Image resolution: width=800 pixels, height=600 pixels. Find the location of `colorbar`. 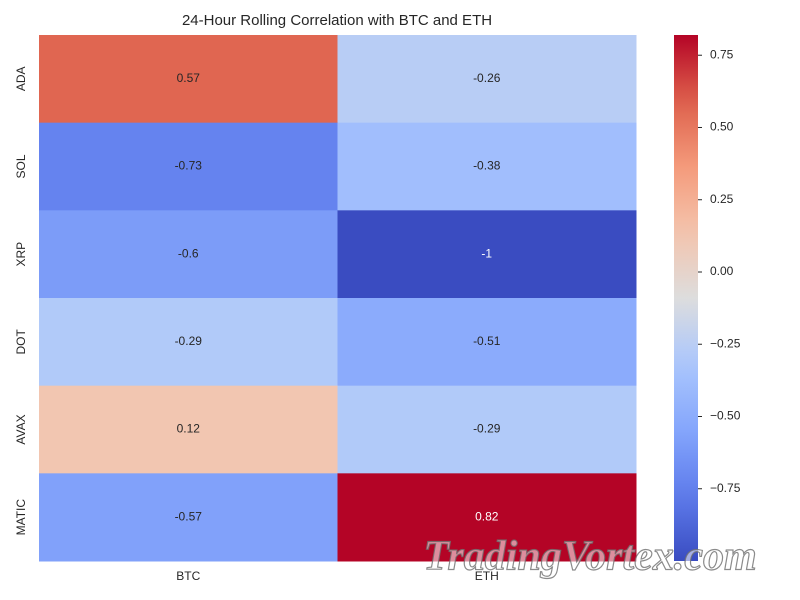

colorbar is located at coordinates (686, 298).